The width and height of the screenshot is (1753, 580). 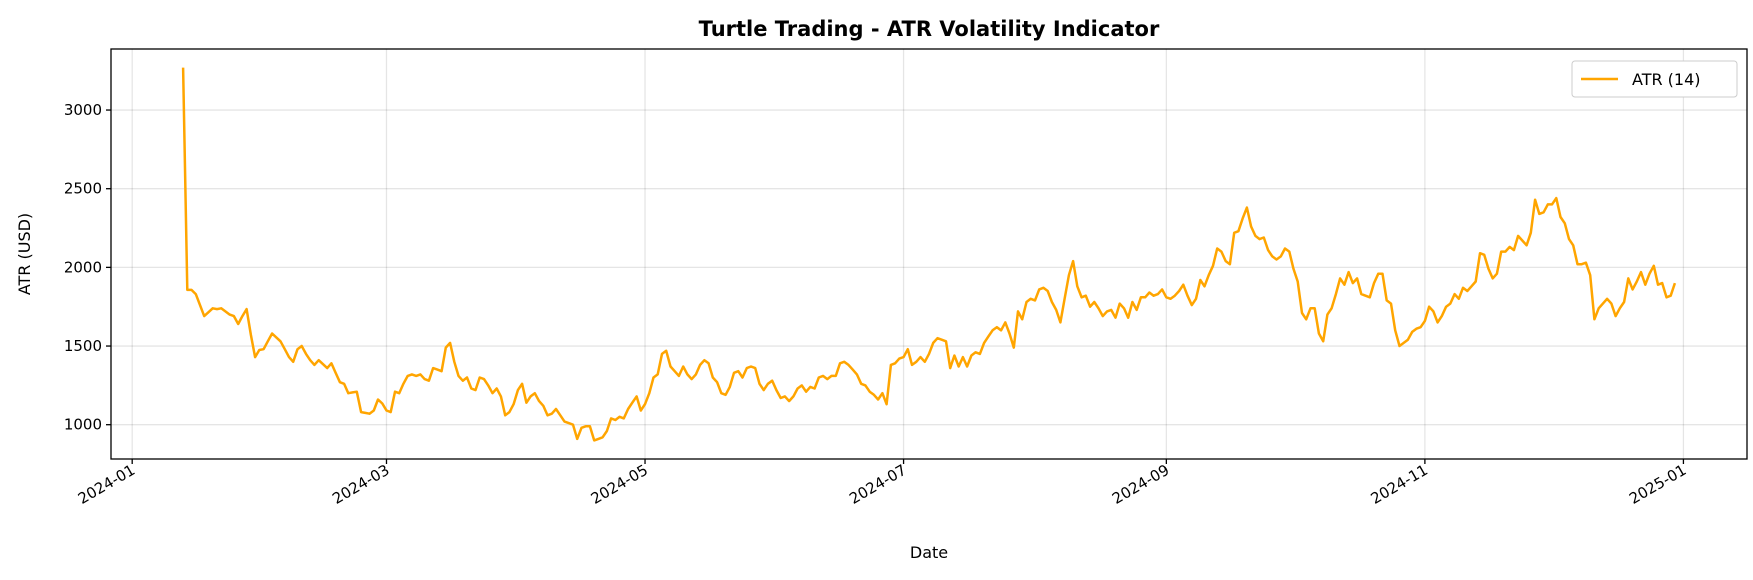 What do you see at coordinates (877, 484) in the screenshot?
I see `x-tick-label: 2024-07` at bounding box center [877, 484].